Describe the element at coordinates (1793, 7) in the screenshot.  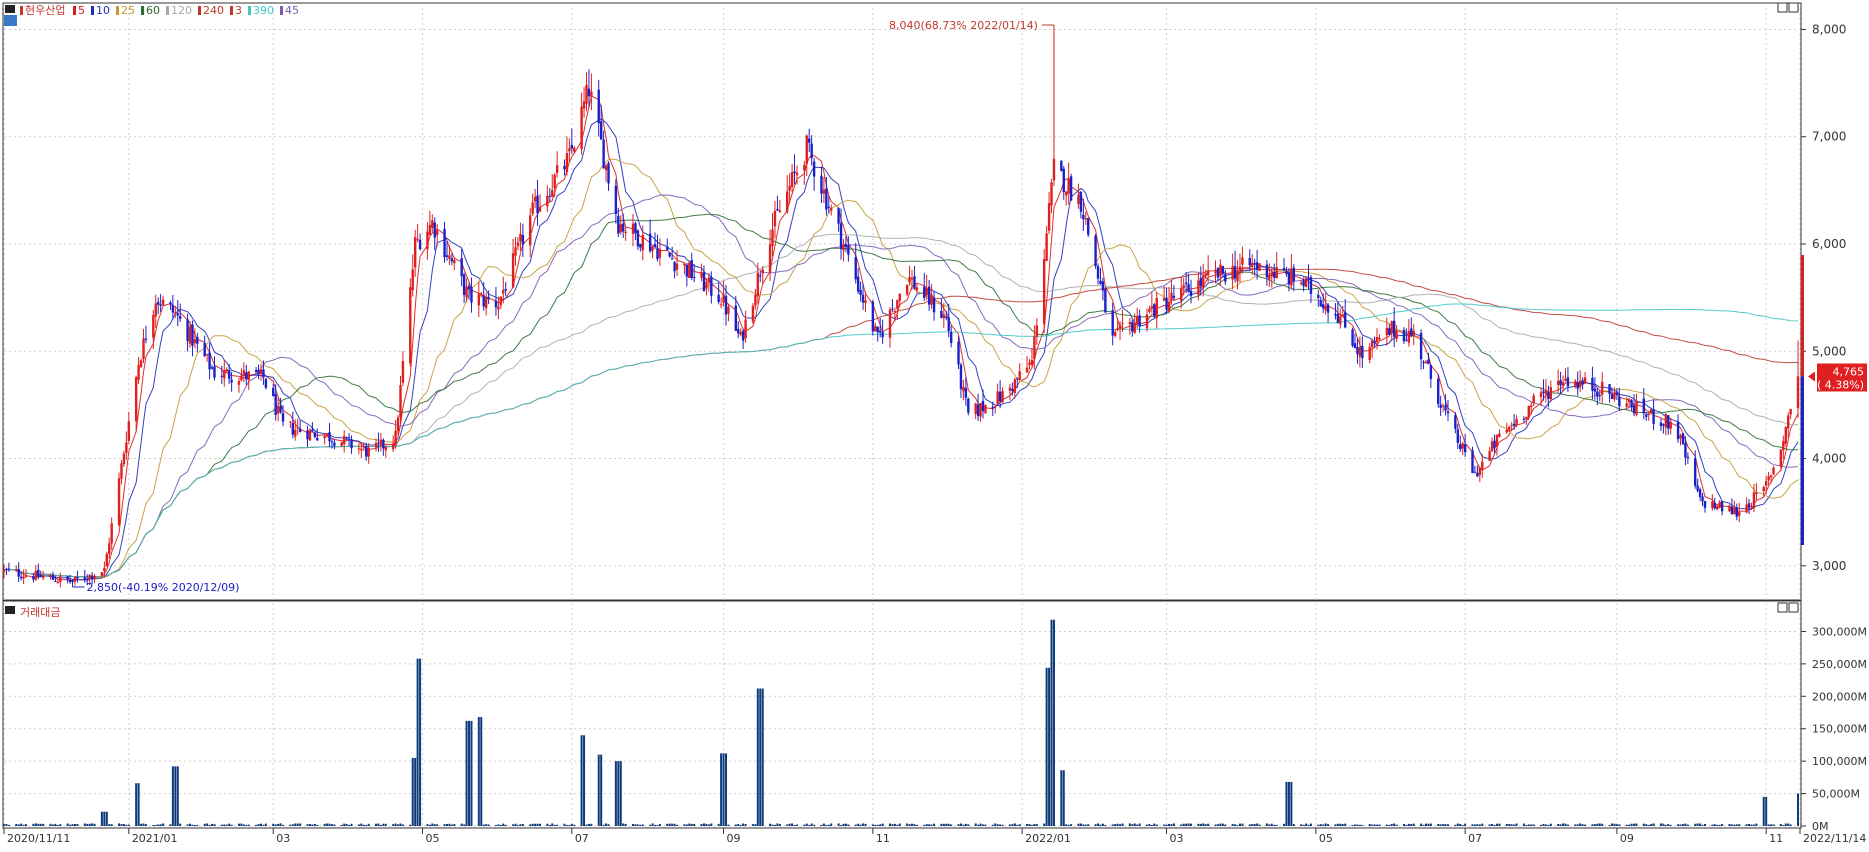
I see `price-maximize-icon` at that location.